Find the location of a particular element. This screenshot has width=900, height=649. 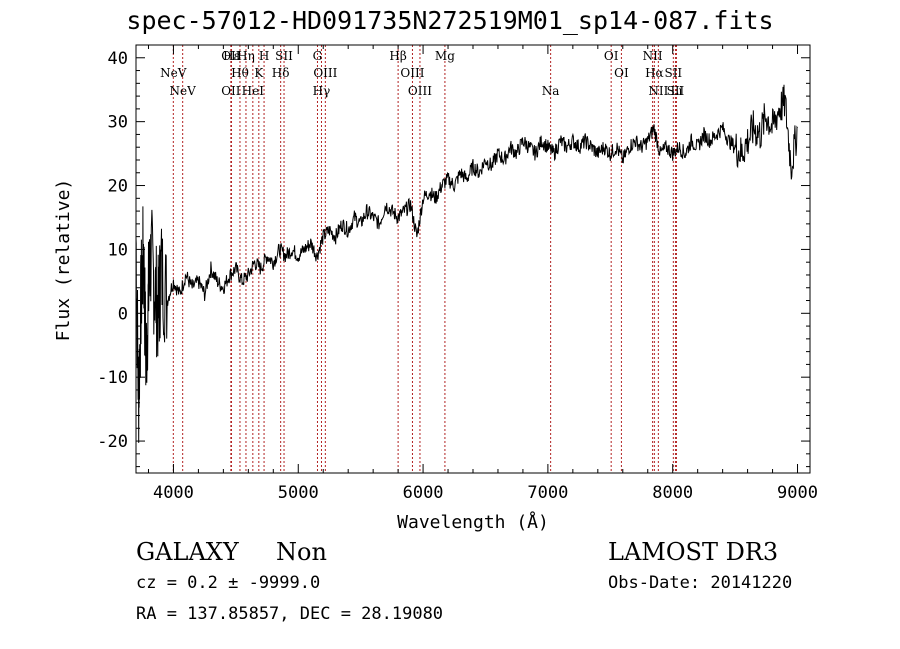

line-label: Hη is located at coordinates (246, 56).